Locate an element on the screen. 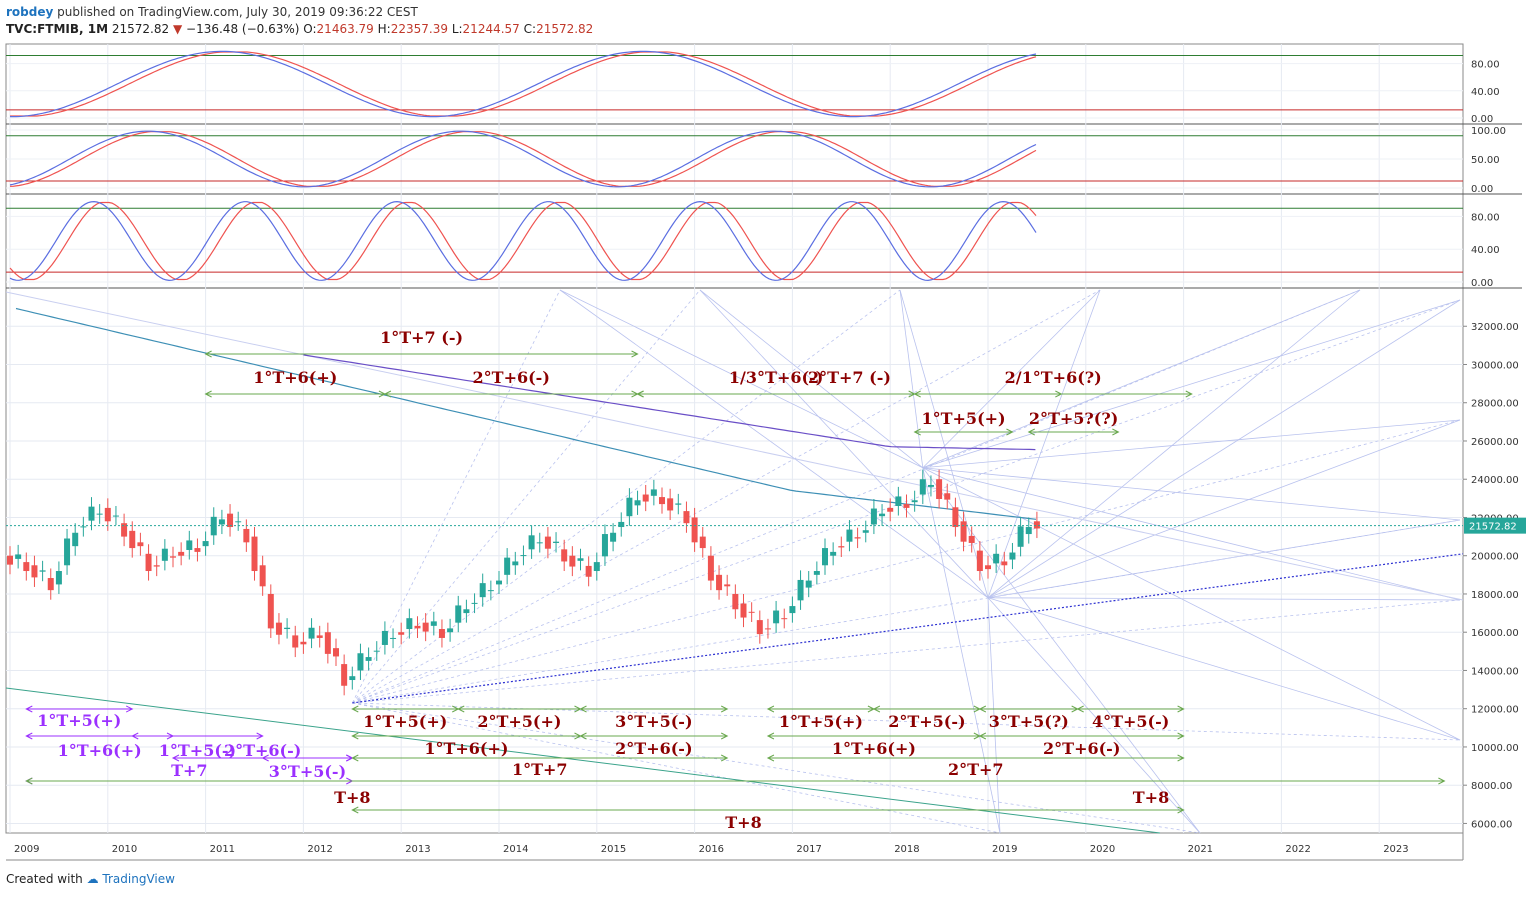 This screenshot has height=898, width=1532. osc-tick-label: 80.00 is located at coordinates (1485, 217).